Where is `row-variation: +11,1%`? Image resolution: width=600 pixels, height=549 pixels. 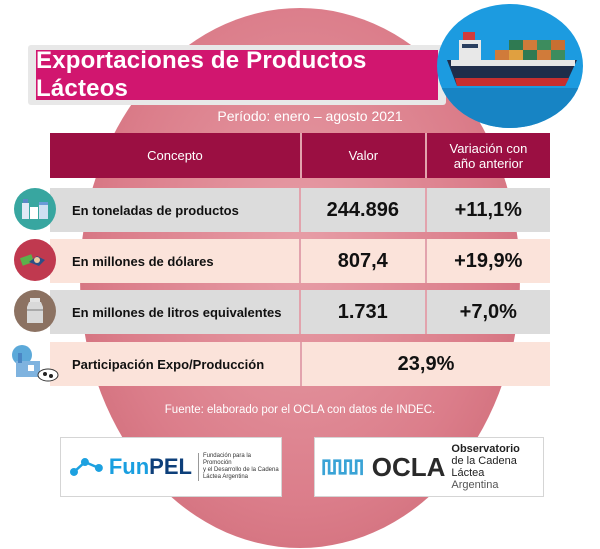
row-variation: +11,1% is located at coordinates (488, 210).